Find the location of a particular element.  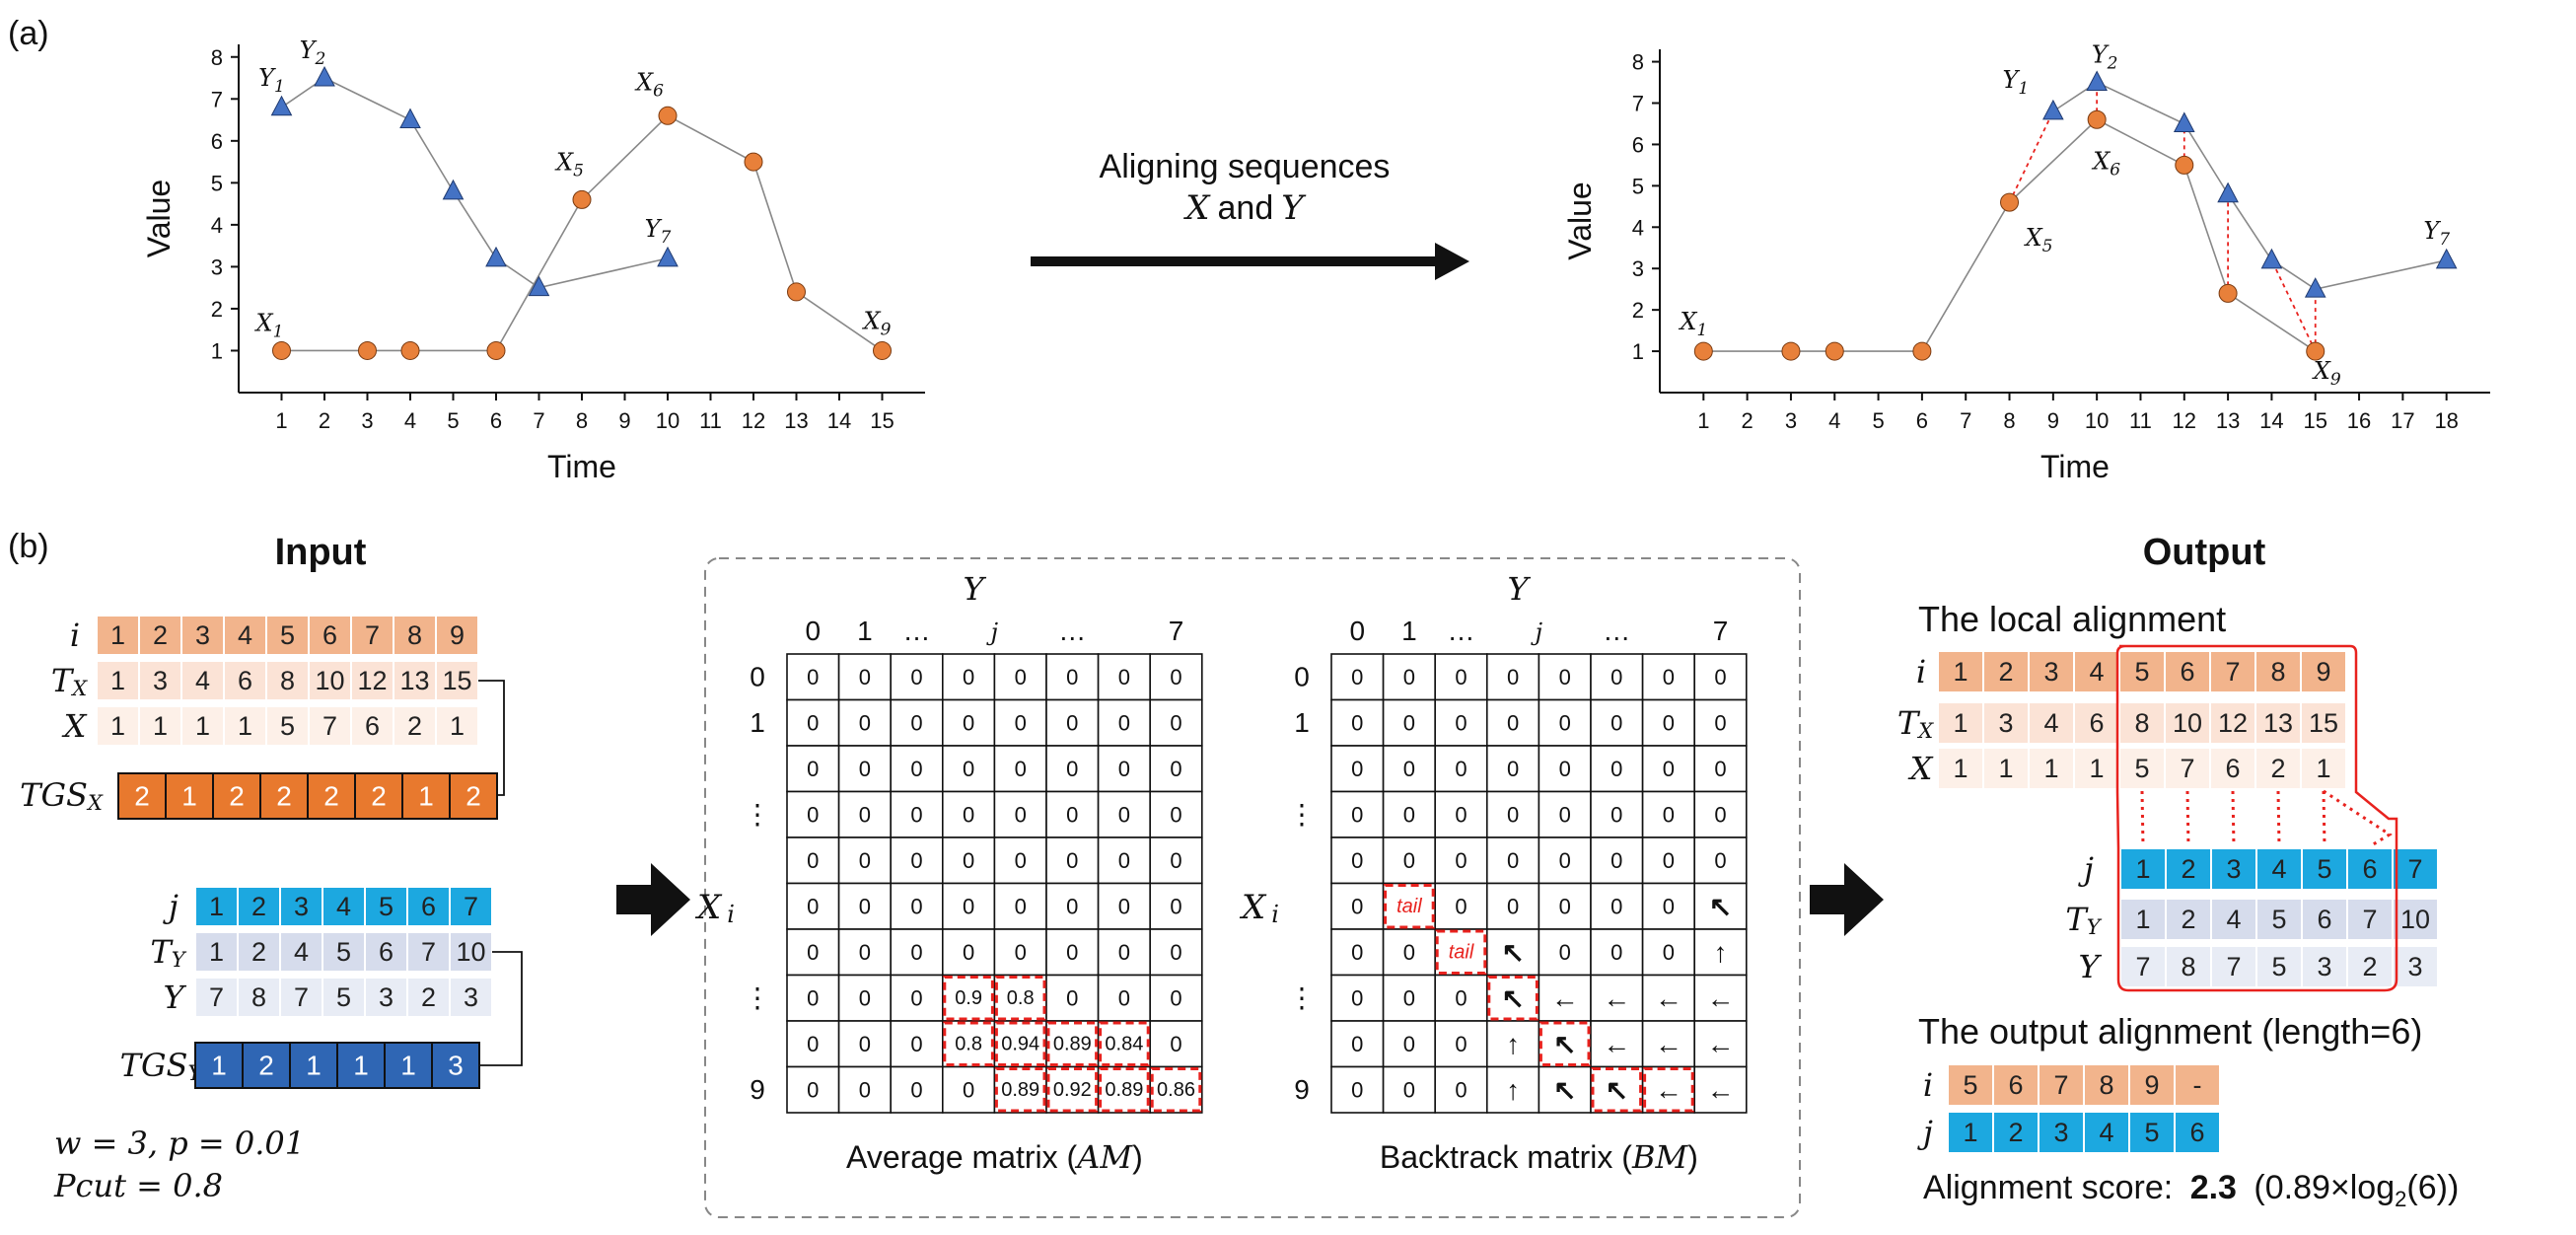

tgsx-row-cell is located at coordinates (237, 796).